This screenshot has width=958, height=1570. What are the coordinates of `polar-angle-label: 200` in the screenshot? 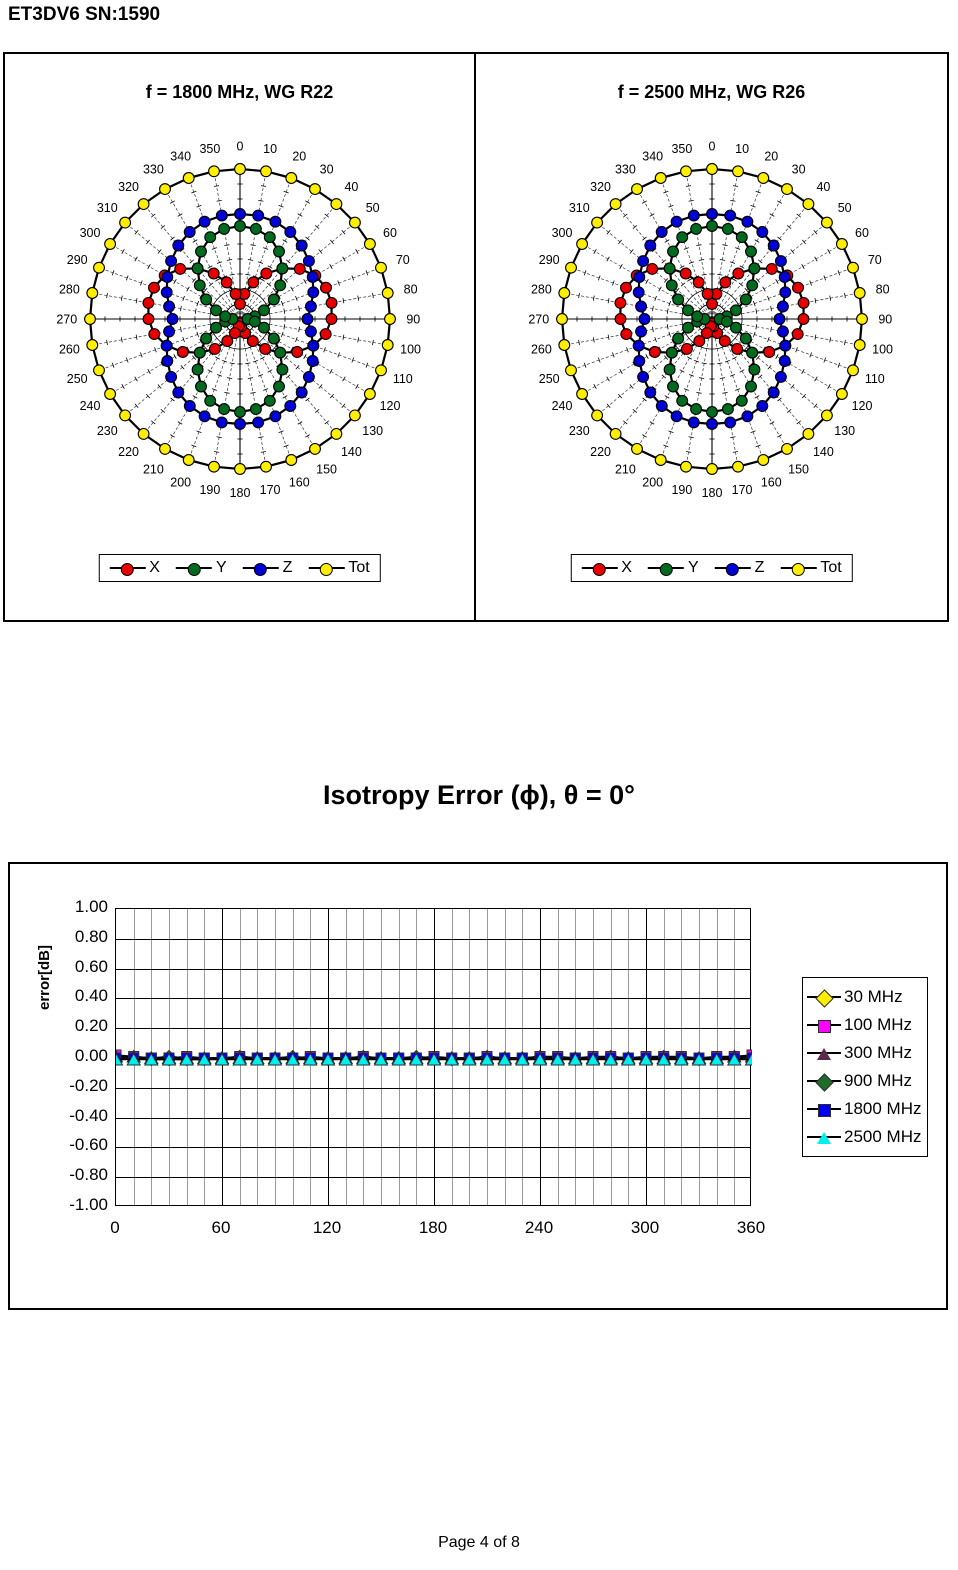 It's located at (180, 482).